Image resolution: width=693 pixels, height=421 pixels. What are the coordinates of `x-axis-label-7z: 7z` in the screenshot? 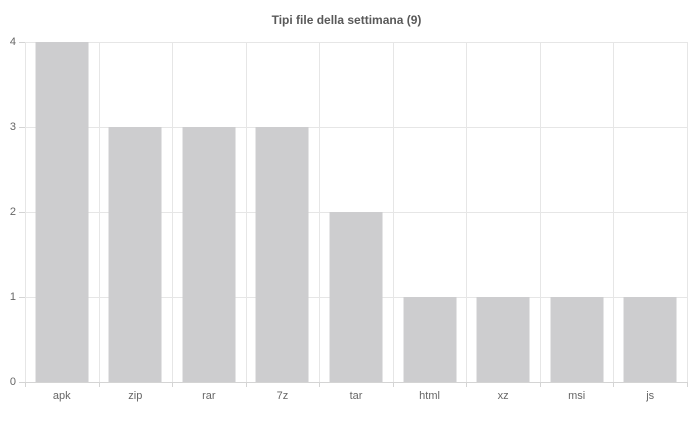 It's located at (282, 396).